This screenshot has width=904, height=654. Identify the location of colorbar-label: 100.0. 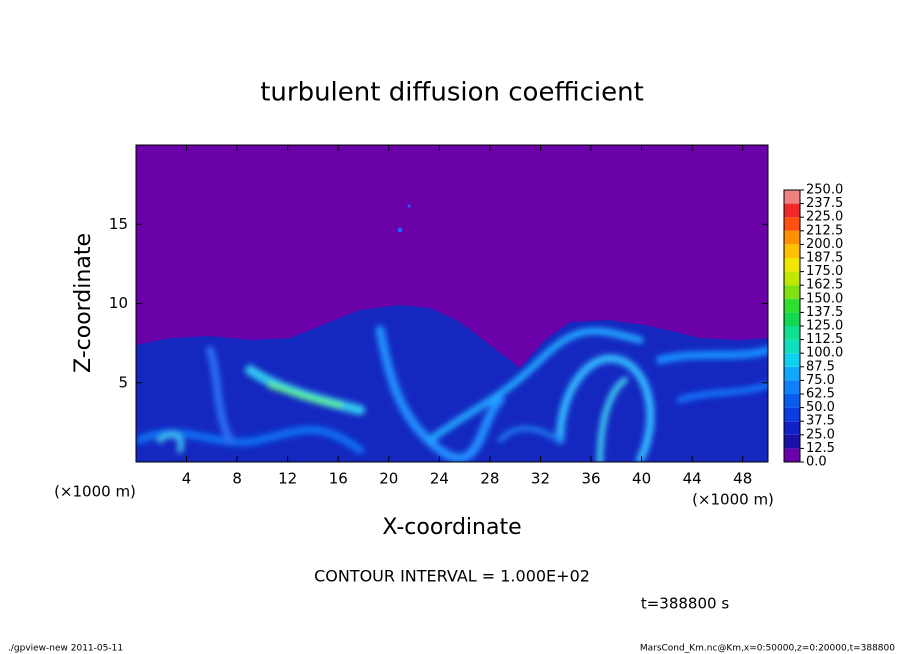
(824, 353).